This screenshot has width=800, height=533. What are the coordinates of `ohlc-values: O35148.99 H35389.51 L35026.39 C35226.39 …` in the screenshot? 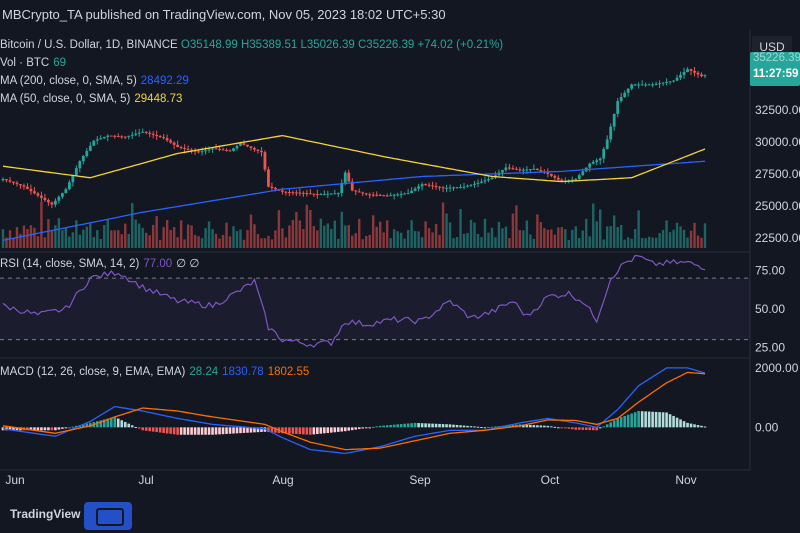 It's located at (342, 45).